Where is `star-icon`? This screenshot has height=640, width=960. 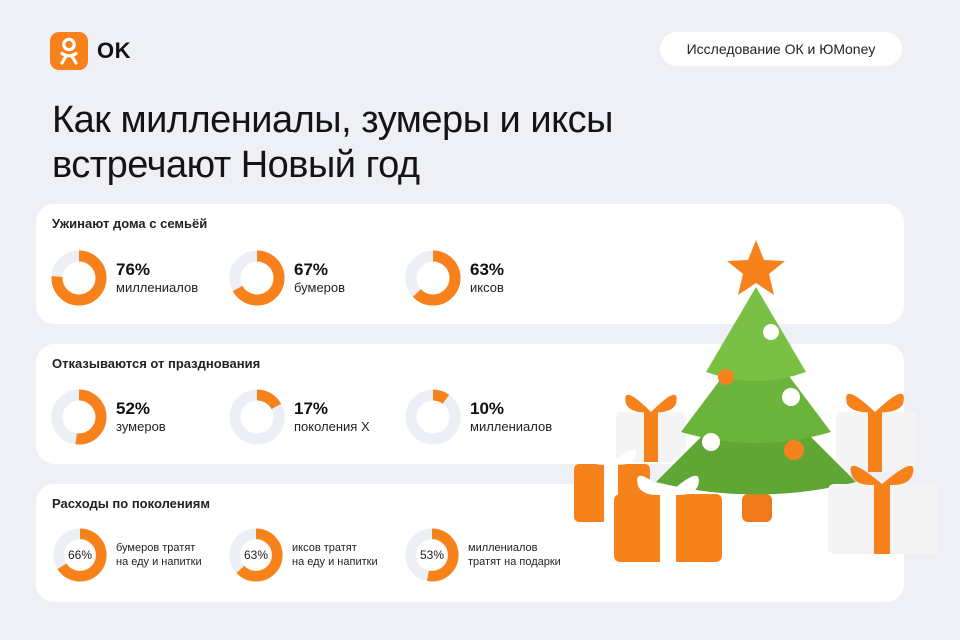 star-icon is located at coordinates (756, 267).